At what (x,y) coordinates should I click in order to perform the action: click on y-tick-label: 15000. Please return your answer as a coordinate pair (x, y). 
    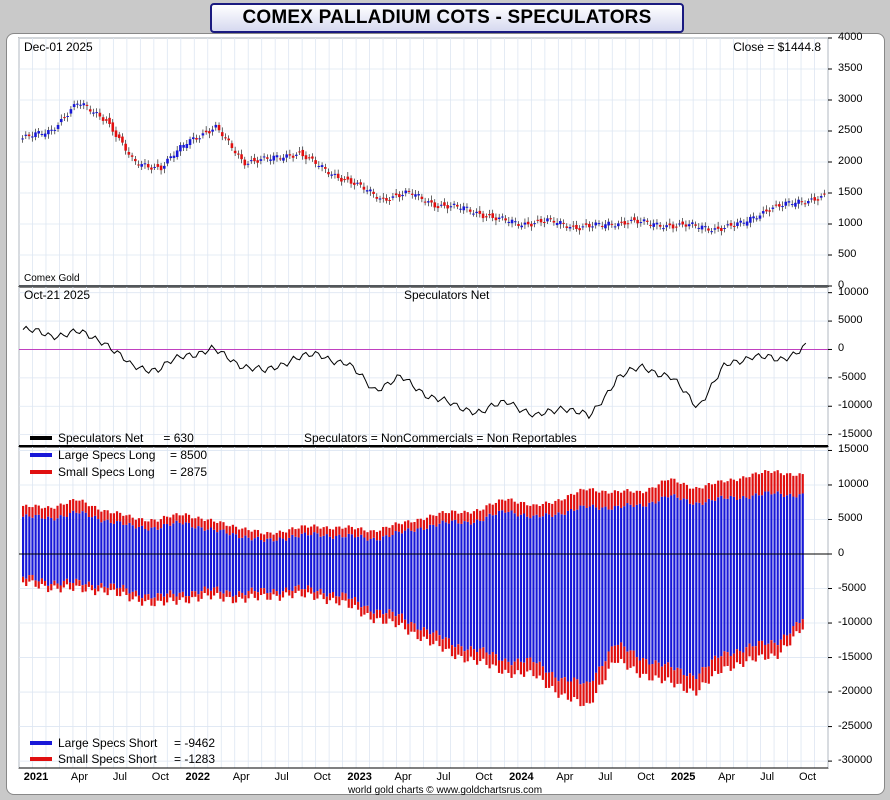
    Looking at the image, I should click on (853, 449).